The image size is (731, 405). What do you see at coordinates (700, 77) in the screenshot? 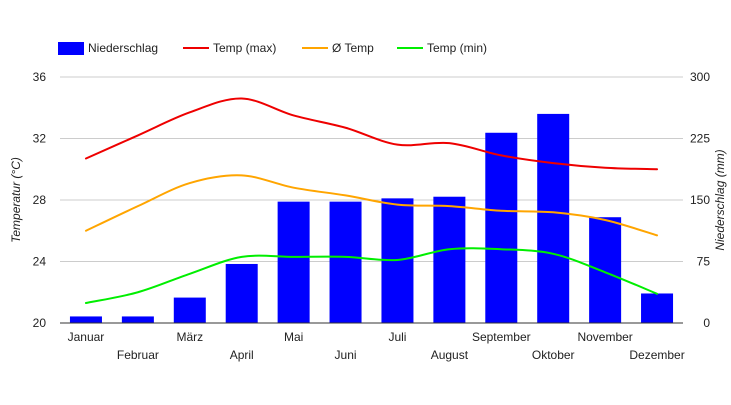
I see `y-right-tick-300: 300` at bounding box center [700, 77].